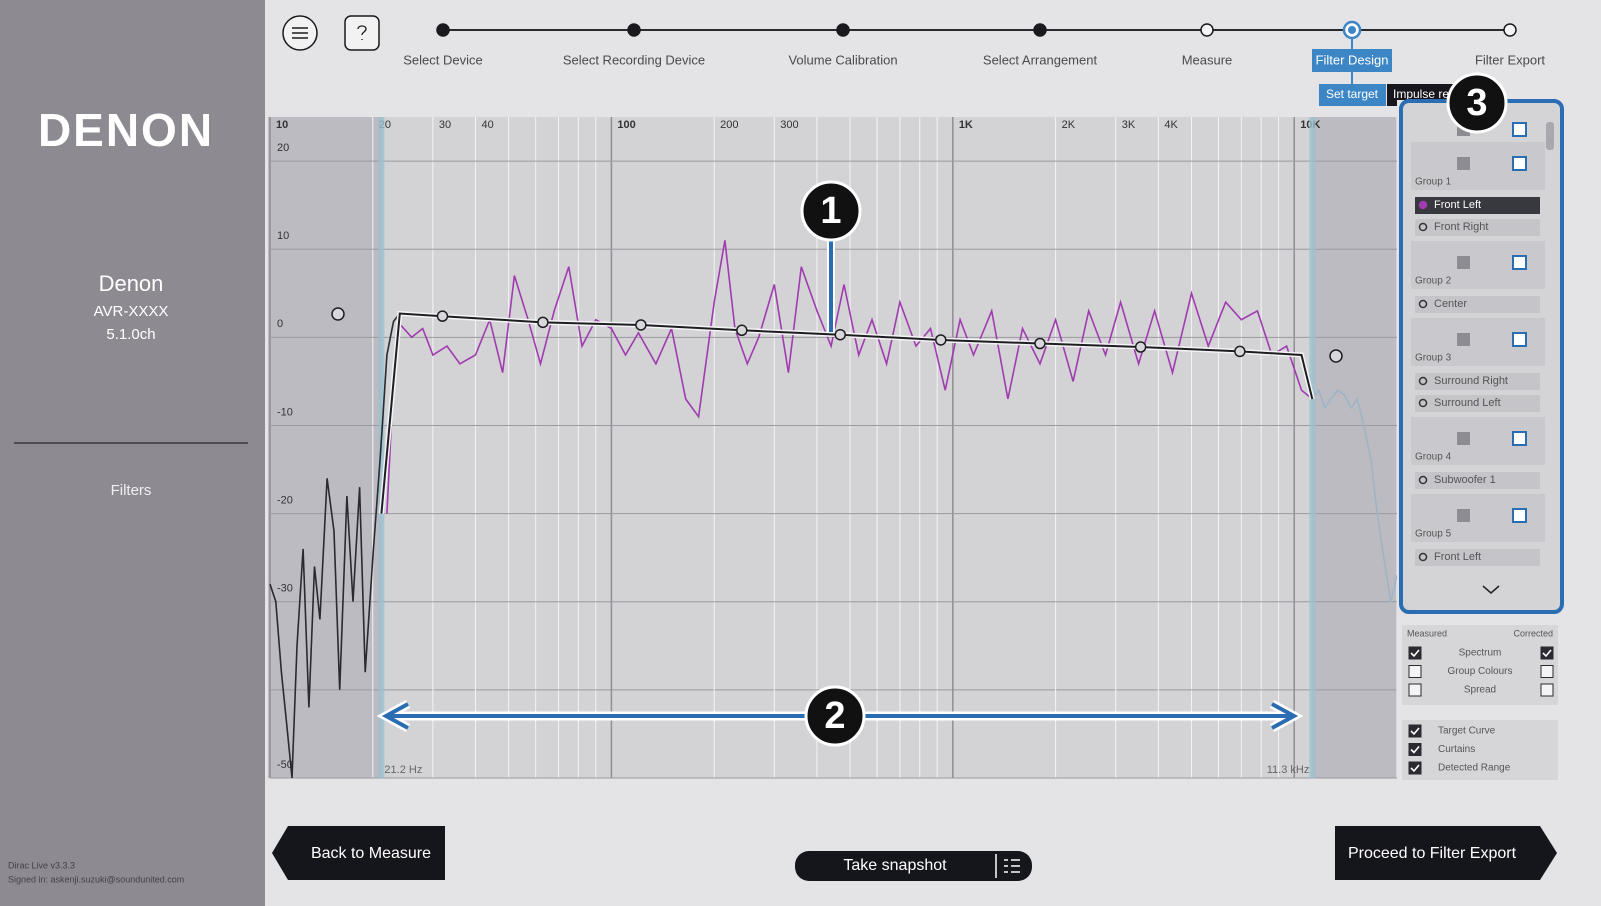  Describe the element at coordinates (1433, 182) in the screenshot. I see `group-name: Group 1` at that location.